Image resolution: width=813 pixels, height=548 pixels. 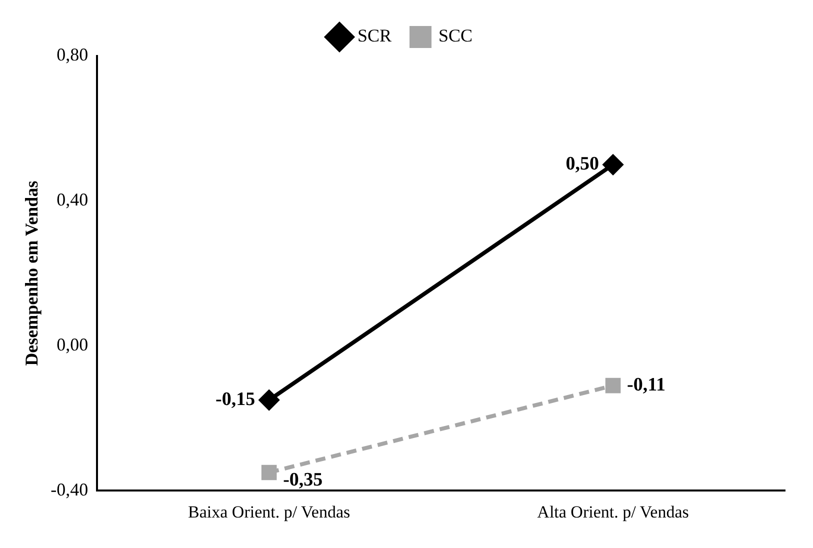 I want to click on y-tick-label: 0,00, so click(x=72, y=344).